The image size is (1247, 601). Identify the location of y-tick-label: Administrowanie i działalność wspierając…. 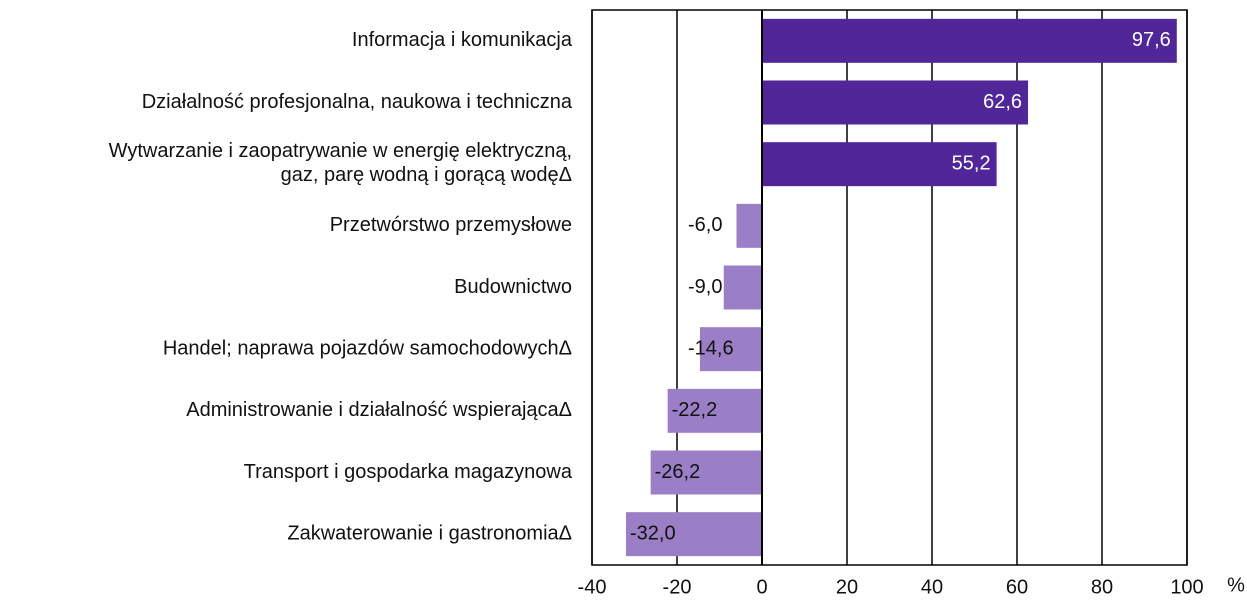
(379, 410).